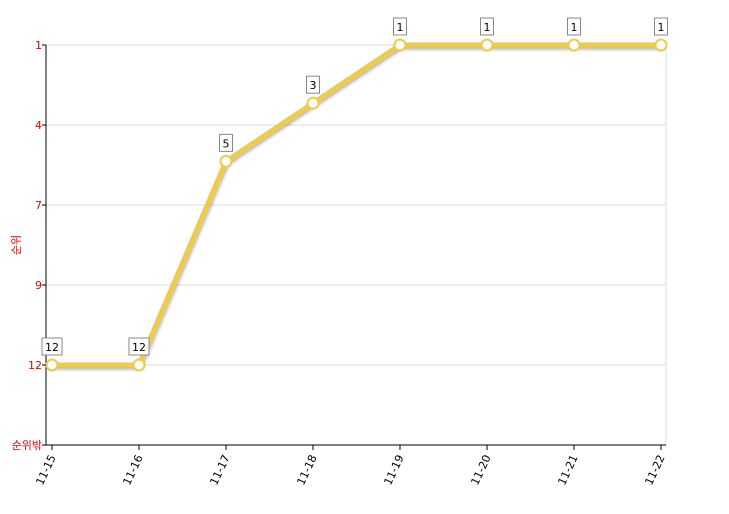 The width and height of the screenshot is (729, 514). Describe the element at coordinates (45, 470) in the screenshot. I see `x-tick-label: 11-15` at that location.